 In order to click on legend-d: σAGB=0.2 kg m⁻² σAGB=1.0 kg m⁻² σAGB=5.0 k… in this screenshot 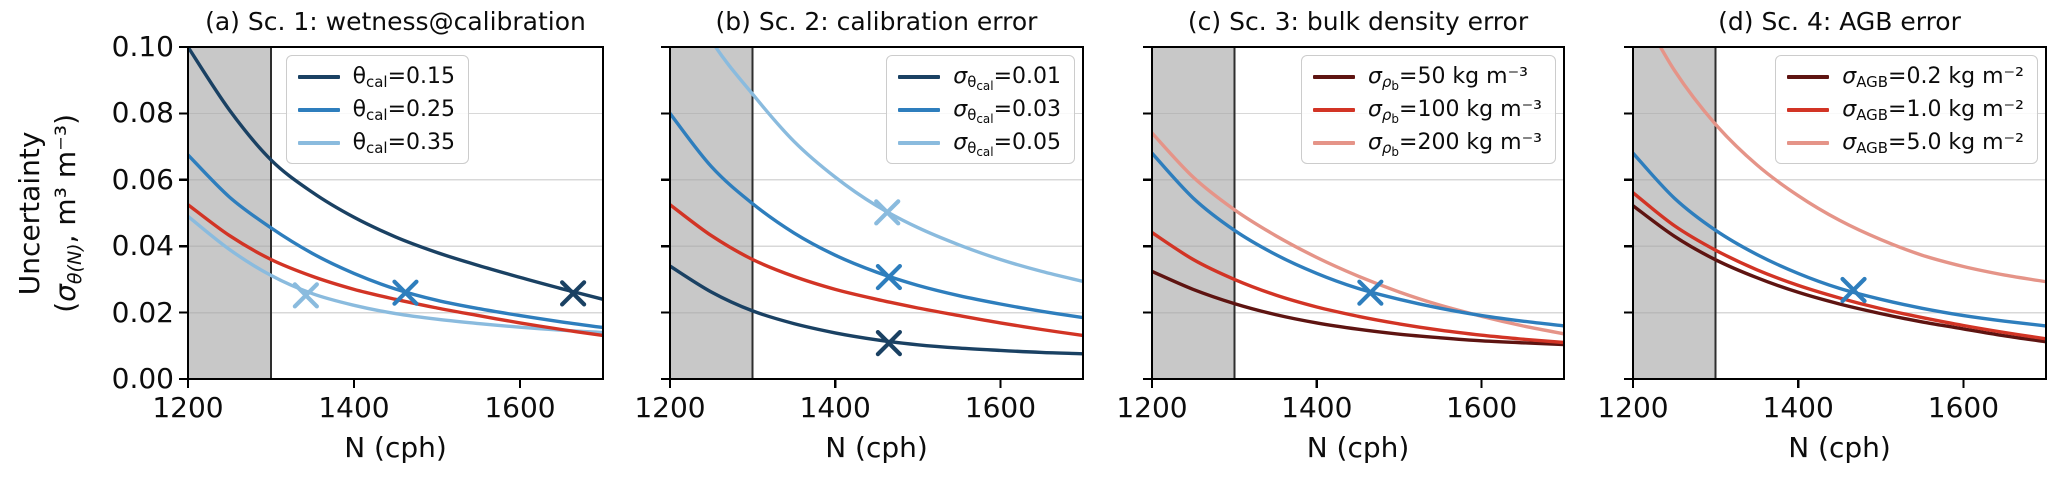, I will do `click(1906, 109)`.